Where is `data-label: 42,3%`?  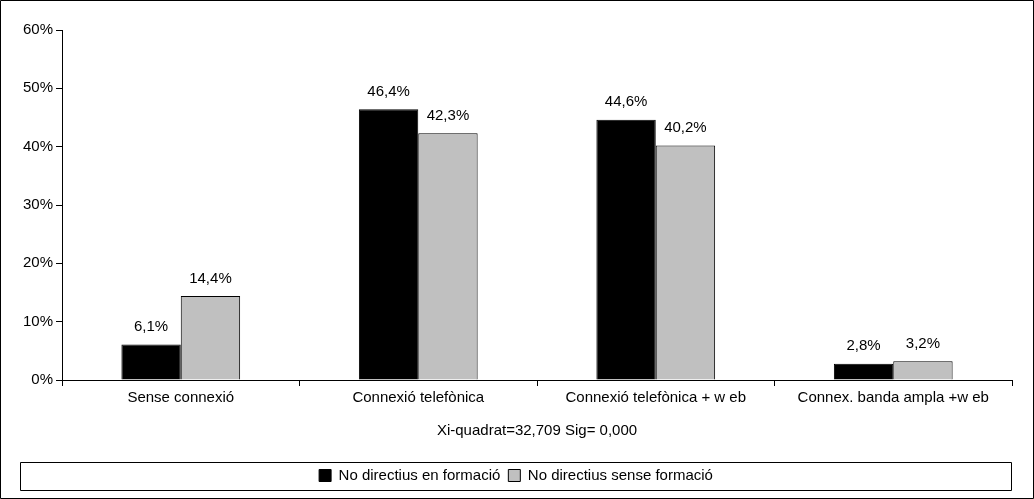
data-label: 42,3% is located at coordinates (448, 114).